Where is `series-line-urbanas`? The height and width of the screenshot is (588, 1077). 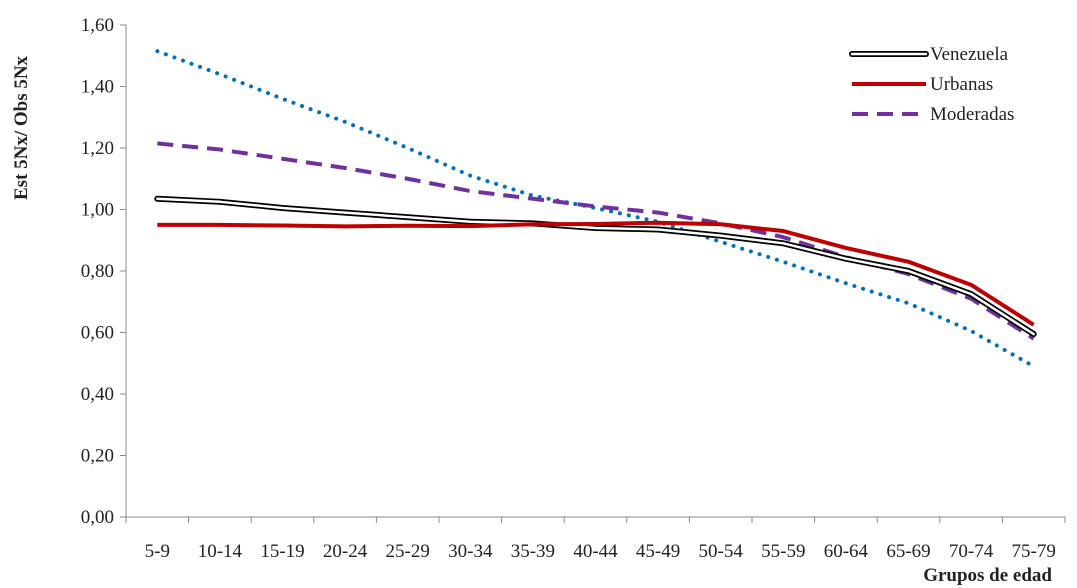
series-line-urbanas is located at coordinates (596, 273).